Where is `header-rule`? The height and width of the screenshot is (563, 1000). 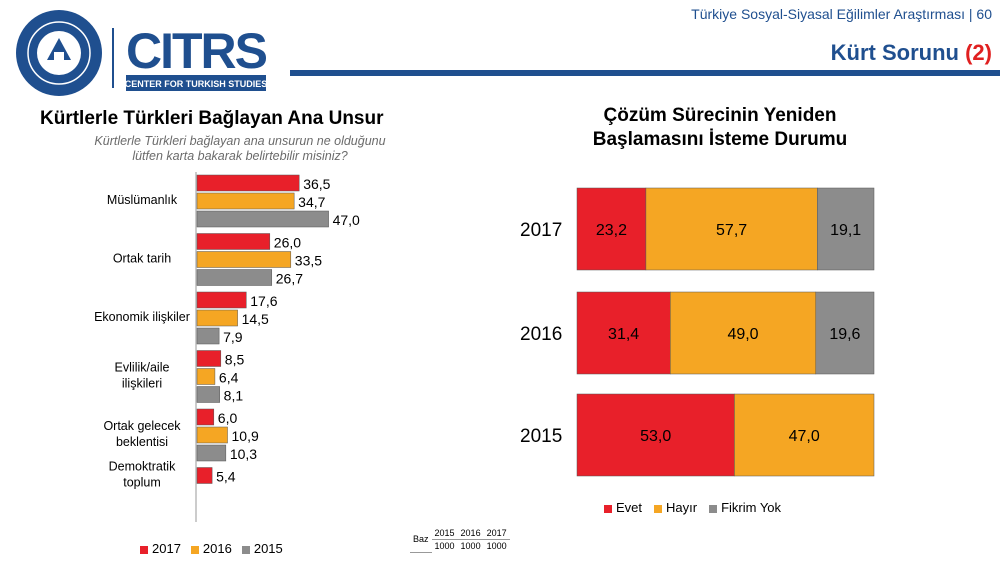 header-rule is located at coordinates (645, 73).